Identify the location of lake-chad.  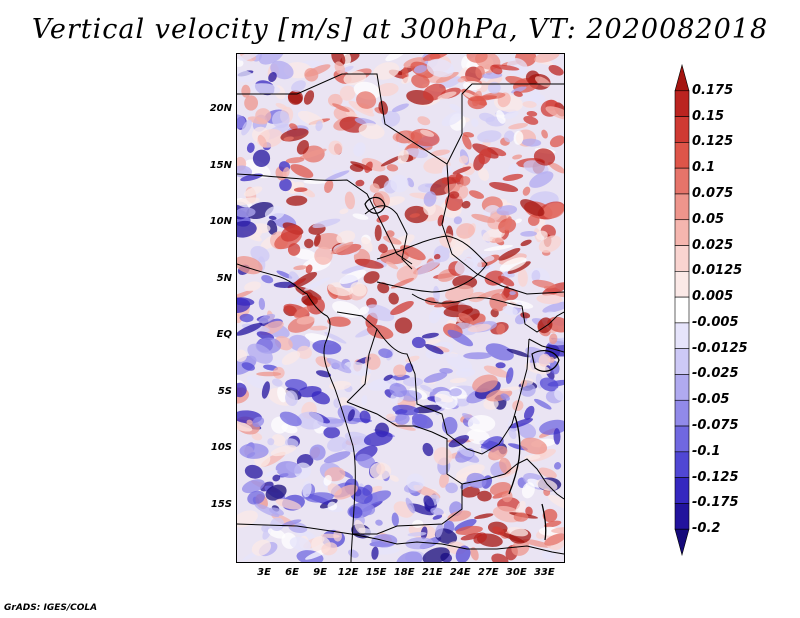
(375, 205).